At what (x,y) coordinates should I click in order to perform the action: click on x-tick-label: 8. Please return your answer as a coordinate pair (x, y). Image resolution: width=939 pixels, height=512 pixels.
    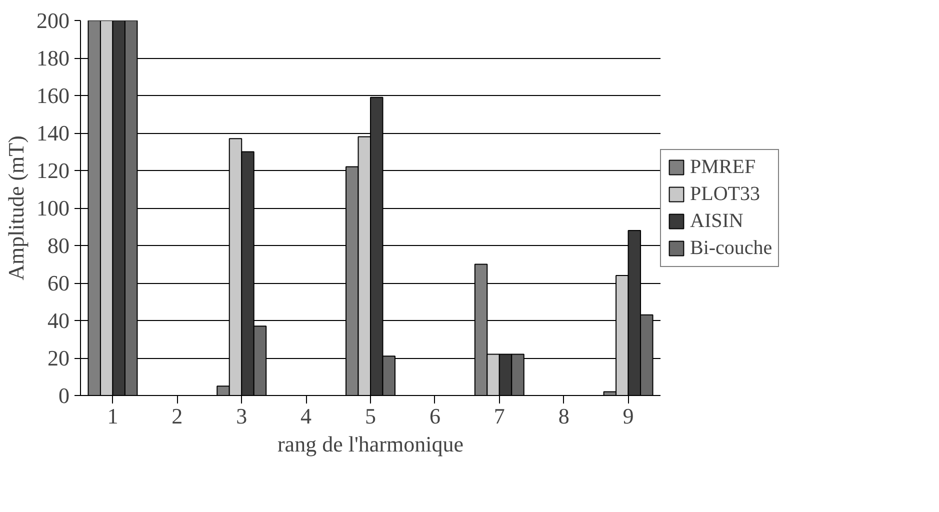
    Looking at the image, I should click on (564, 416).